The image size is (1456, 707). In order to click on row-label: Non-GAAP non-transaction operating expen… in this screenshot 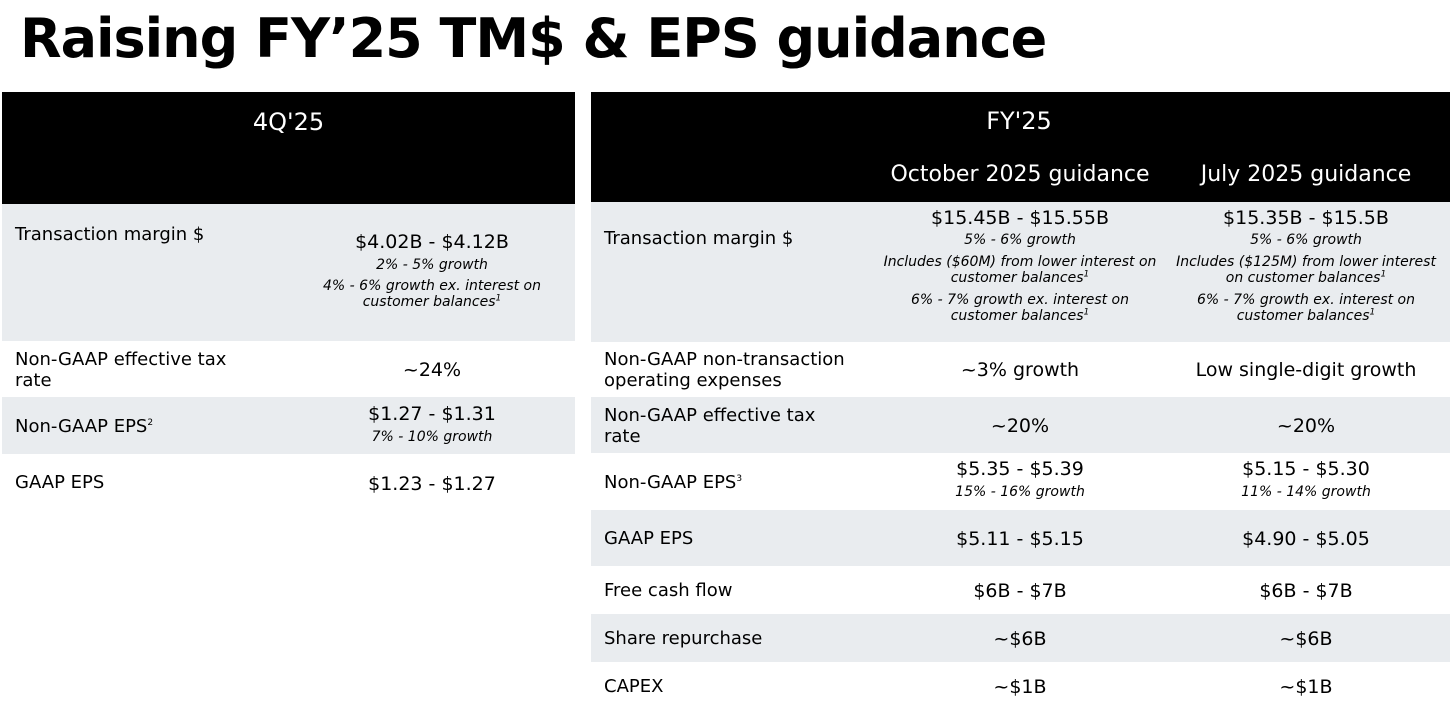, I will do `click(724, 370)`.